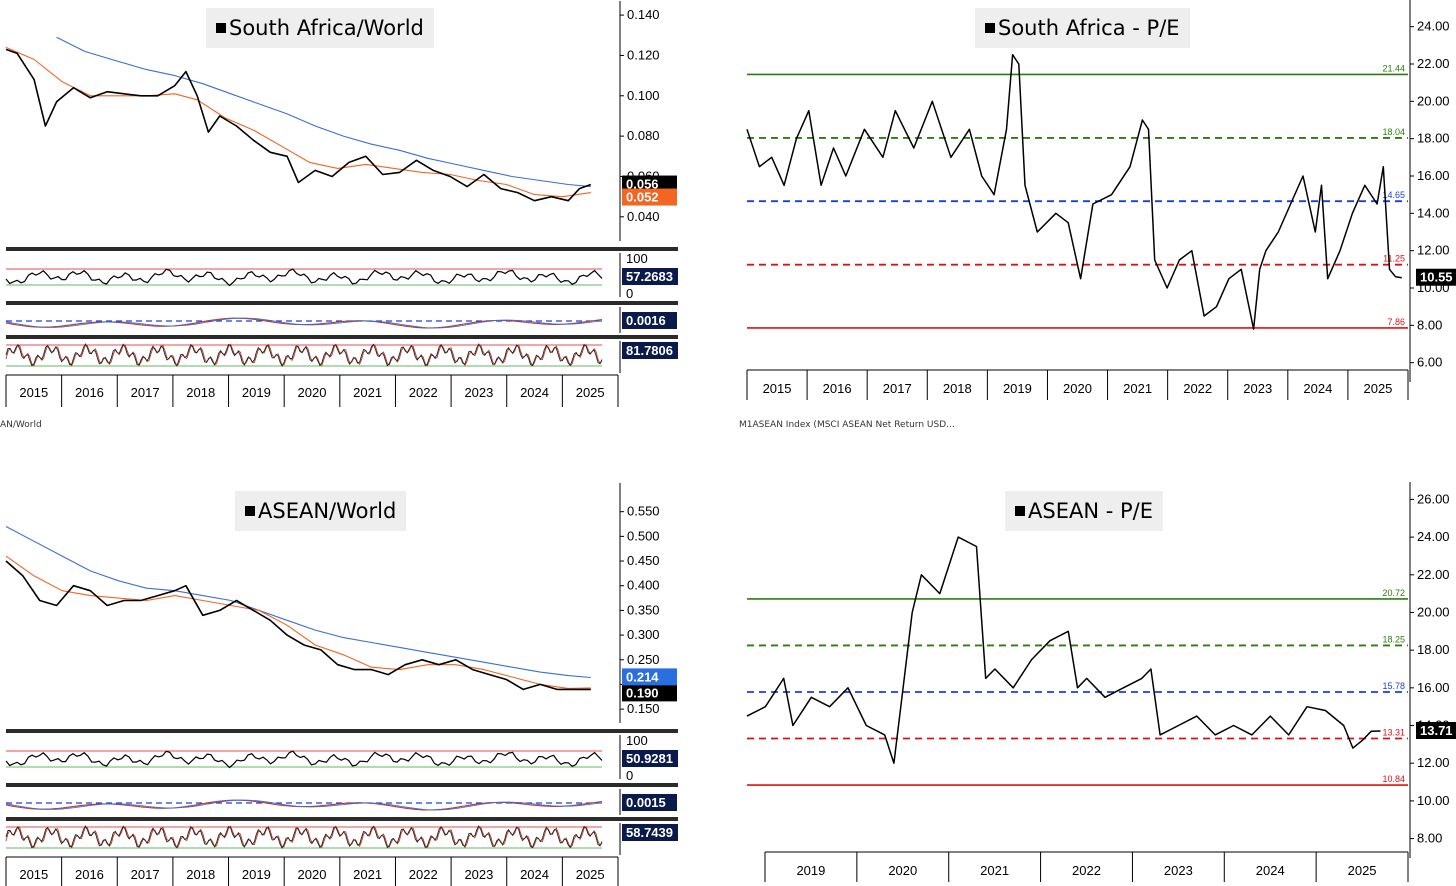  I want to click on sa_pe-x-tick-label: 2017, so click(897, 388).